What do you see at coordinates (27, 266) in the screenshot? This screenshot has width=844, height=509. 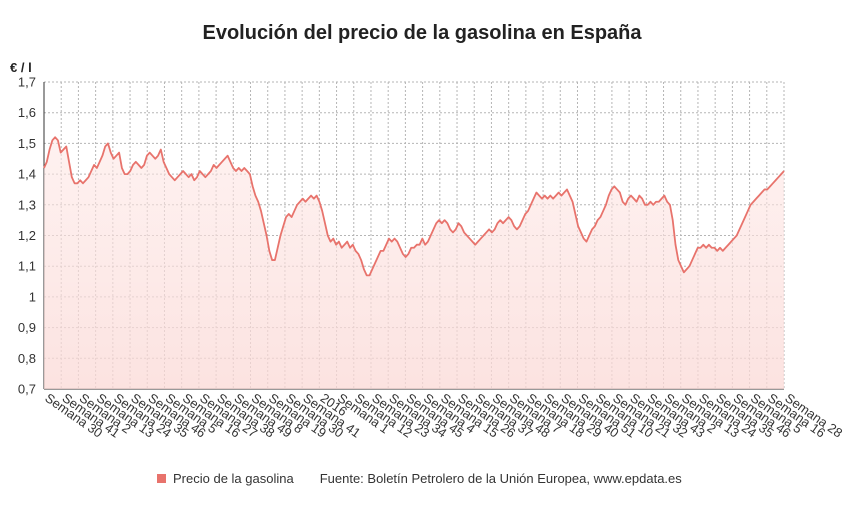 I see `y-tick-label: 1,1` at bounding box center [27, 266].